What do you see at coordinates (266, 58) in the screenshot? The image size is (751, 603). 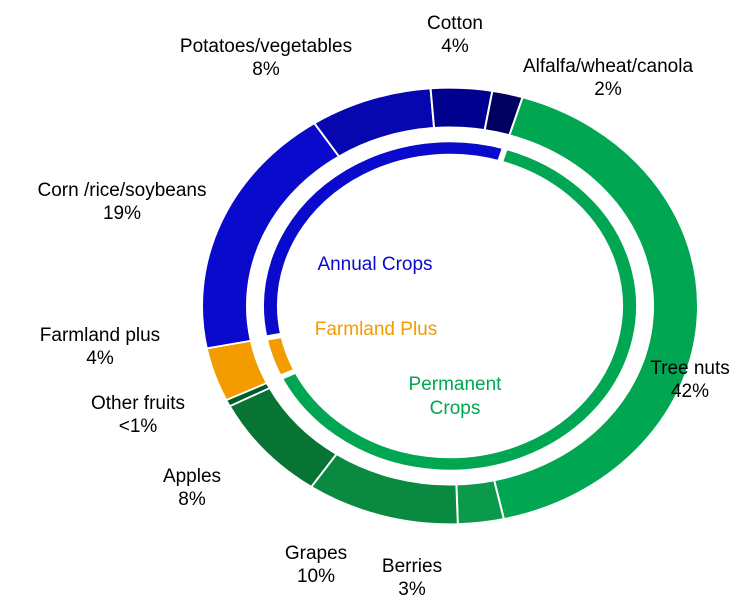 I see `data-label: Potatoes/vegetables 8%` at bounding box center [266, 58].